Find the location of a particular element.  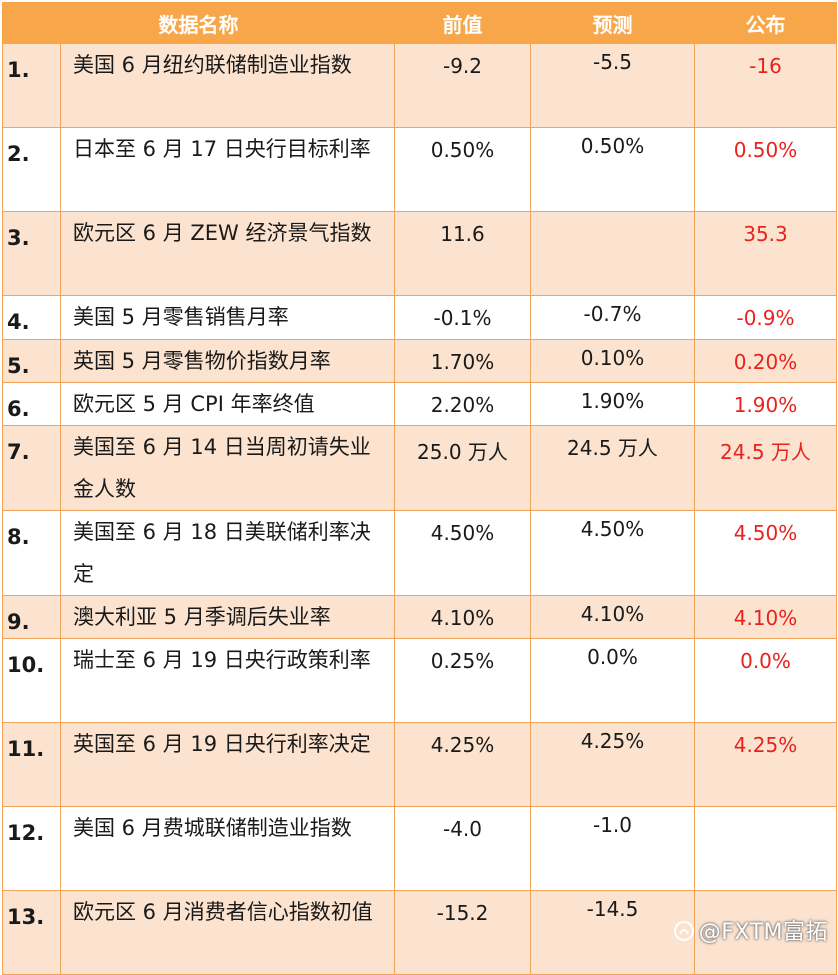

row-previous-value: 2.20% is located at coordinates (462, 404).